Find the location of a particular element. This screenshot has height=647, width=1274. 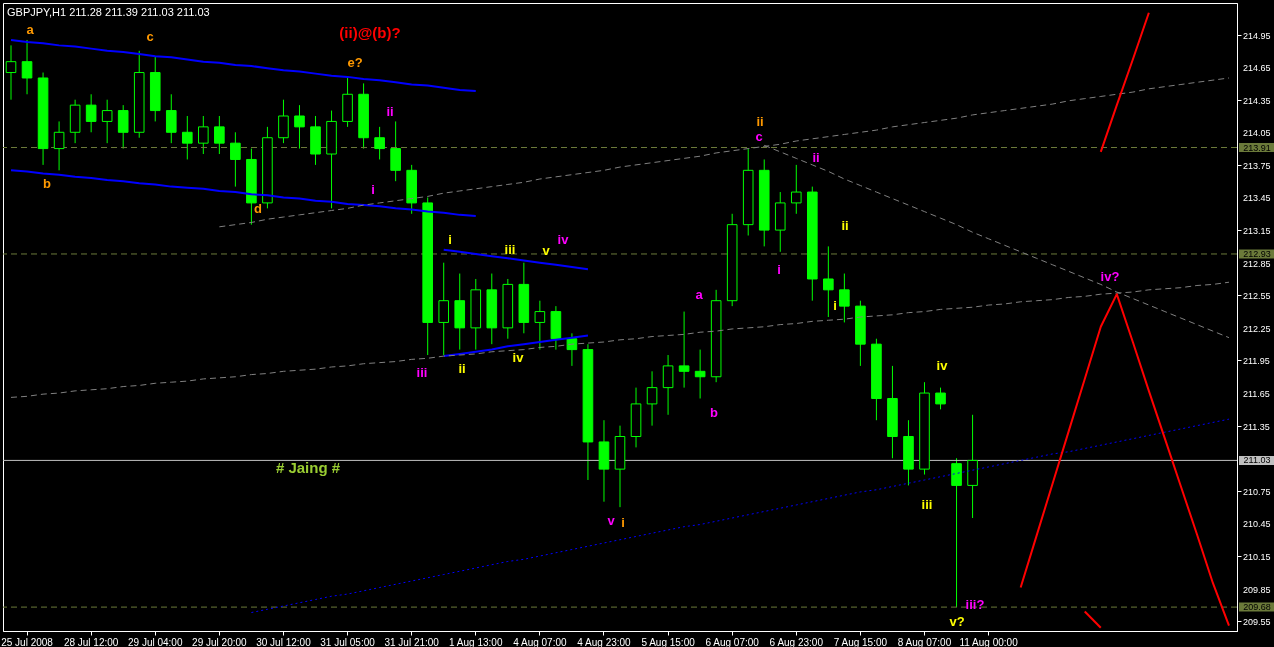

x-tick-label: 29 Jul 20:00 is located at coordinates (220, 641).